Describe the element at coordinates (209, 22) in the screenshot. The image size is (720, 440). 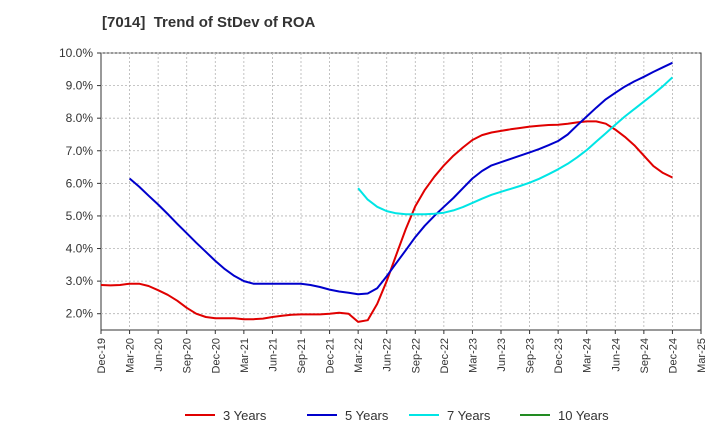
I see `chart-title: [7014] Trend of StDev of ROA` at that location.